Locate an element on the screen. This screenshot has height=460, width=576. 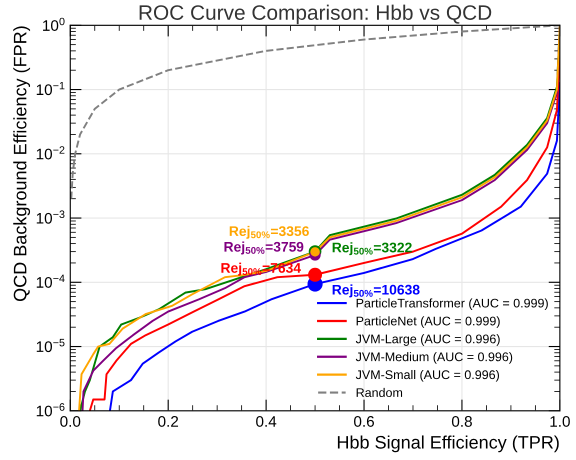
y-tick-label: 10$^{−4}$ is located at coordinates (50, 281).